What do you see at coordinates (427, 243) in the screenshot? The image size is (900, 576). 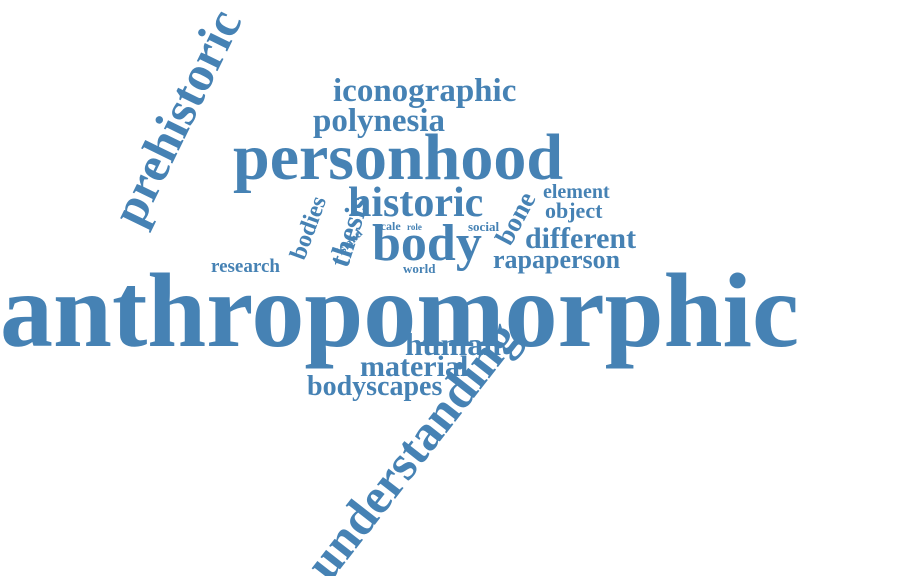 I see `word-body: body` at bounding box center [427, 243].